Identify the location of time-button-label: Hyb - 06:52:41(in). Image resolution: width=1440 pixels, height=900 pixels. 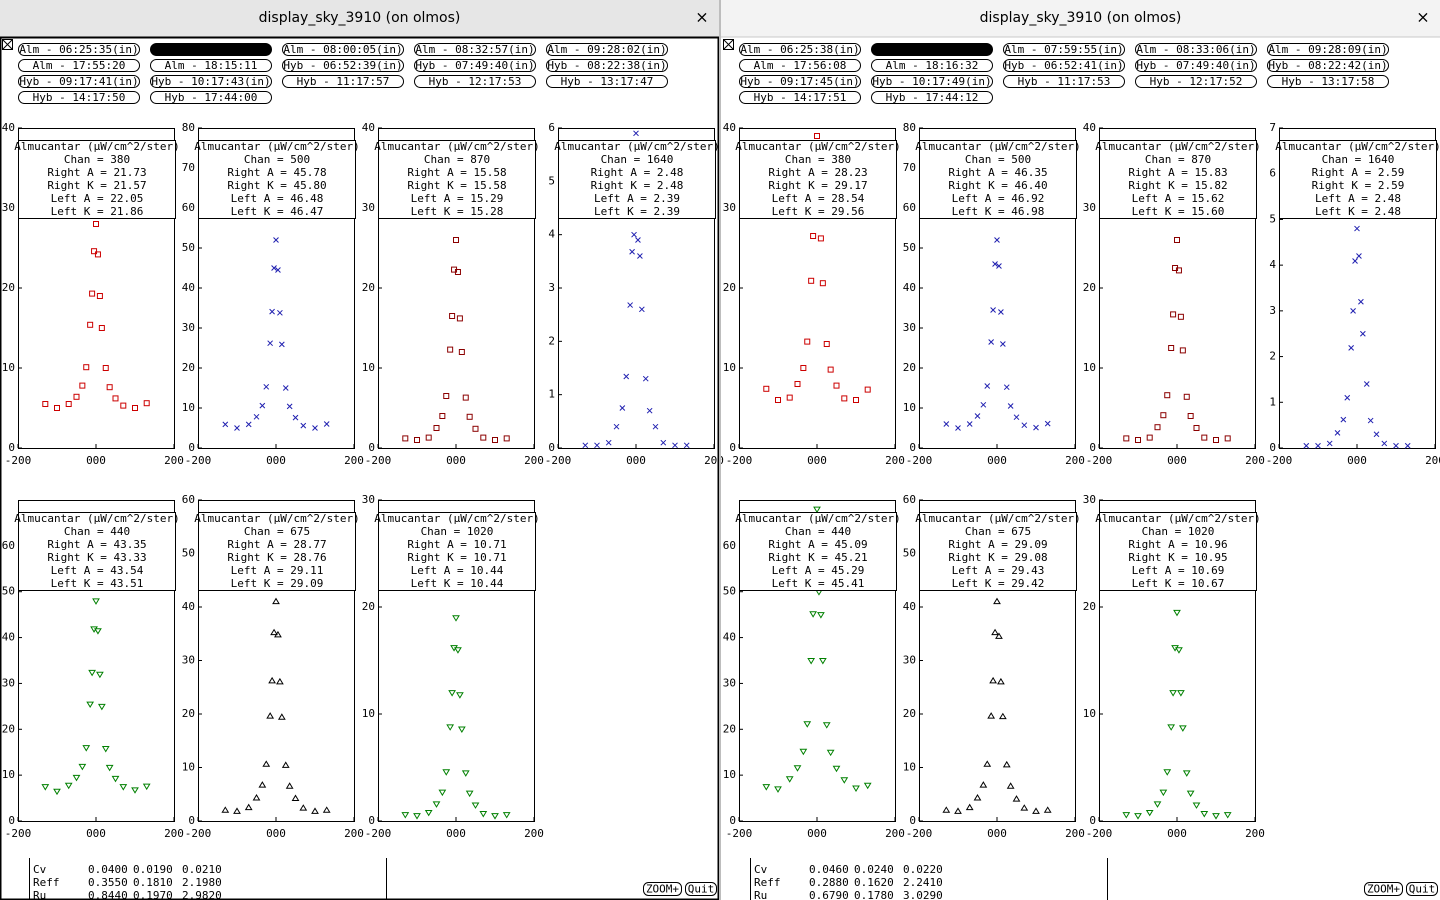
(1063, 65).